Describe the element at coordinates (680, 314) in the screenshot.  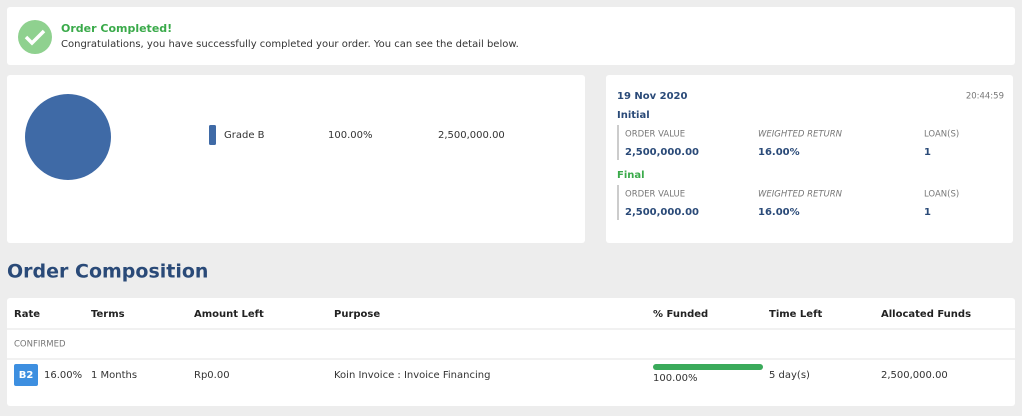
I see `column-header: % Funded` at that location.